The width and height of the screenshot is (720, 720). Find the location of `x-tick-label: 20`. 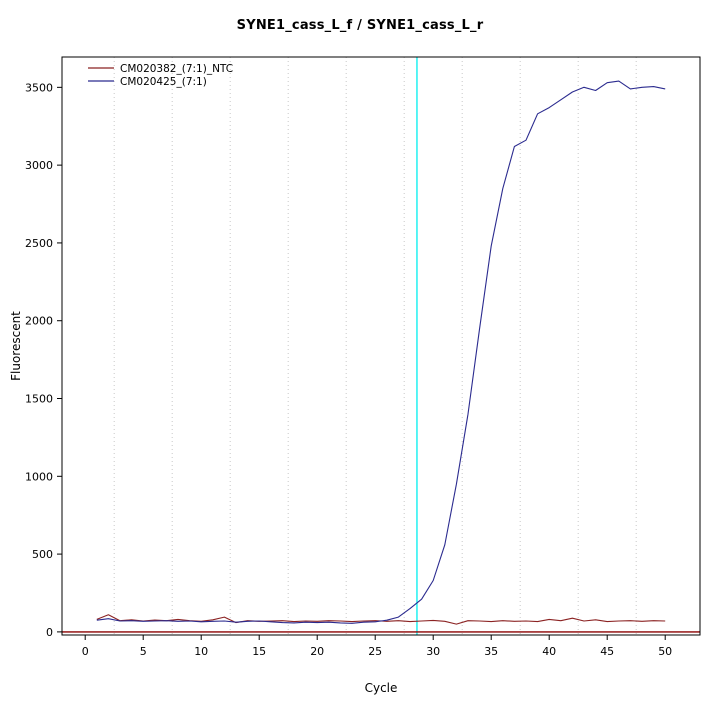

x-tick-label: 20 is located at coordinates (317, 651).